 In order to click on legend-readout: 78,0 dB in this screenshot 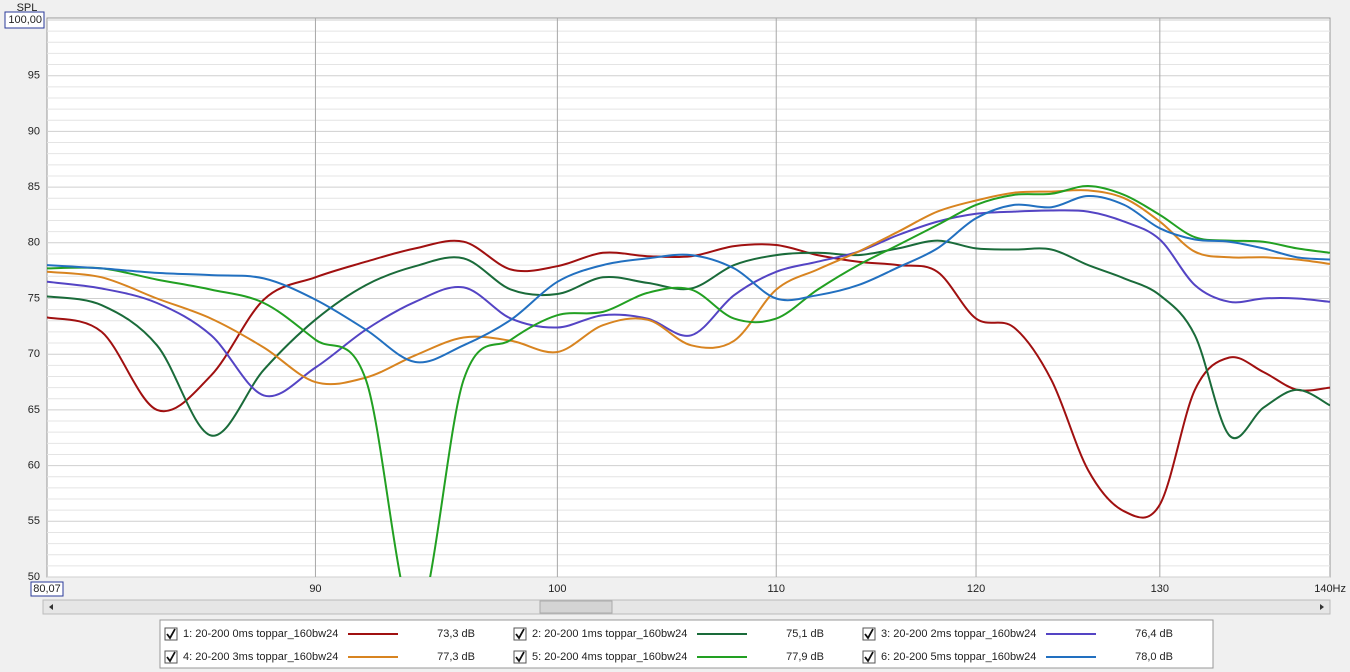, I will do `click(1154, 657)`.